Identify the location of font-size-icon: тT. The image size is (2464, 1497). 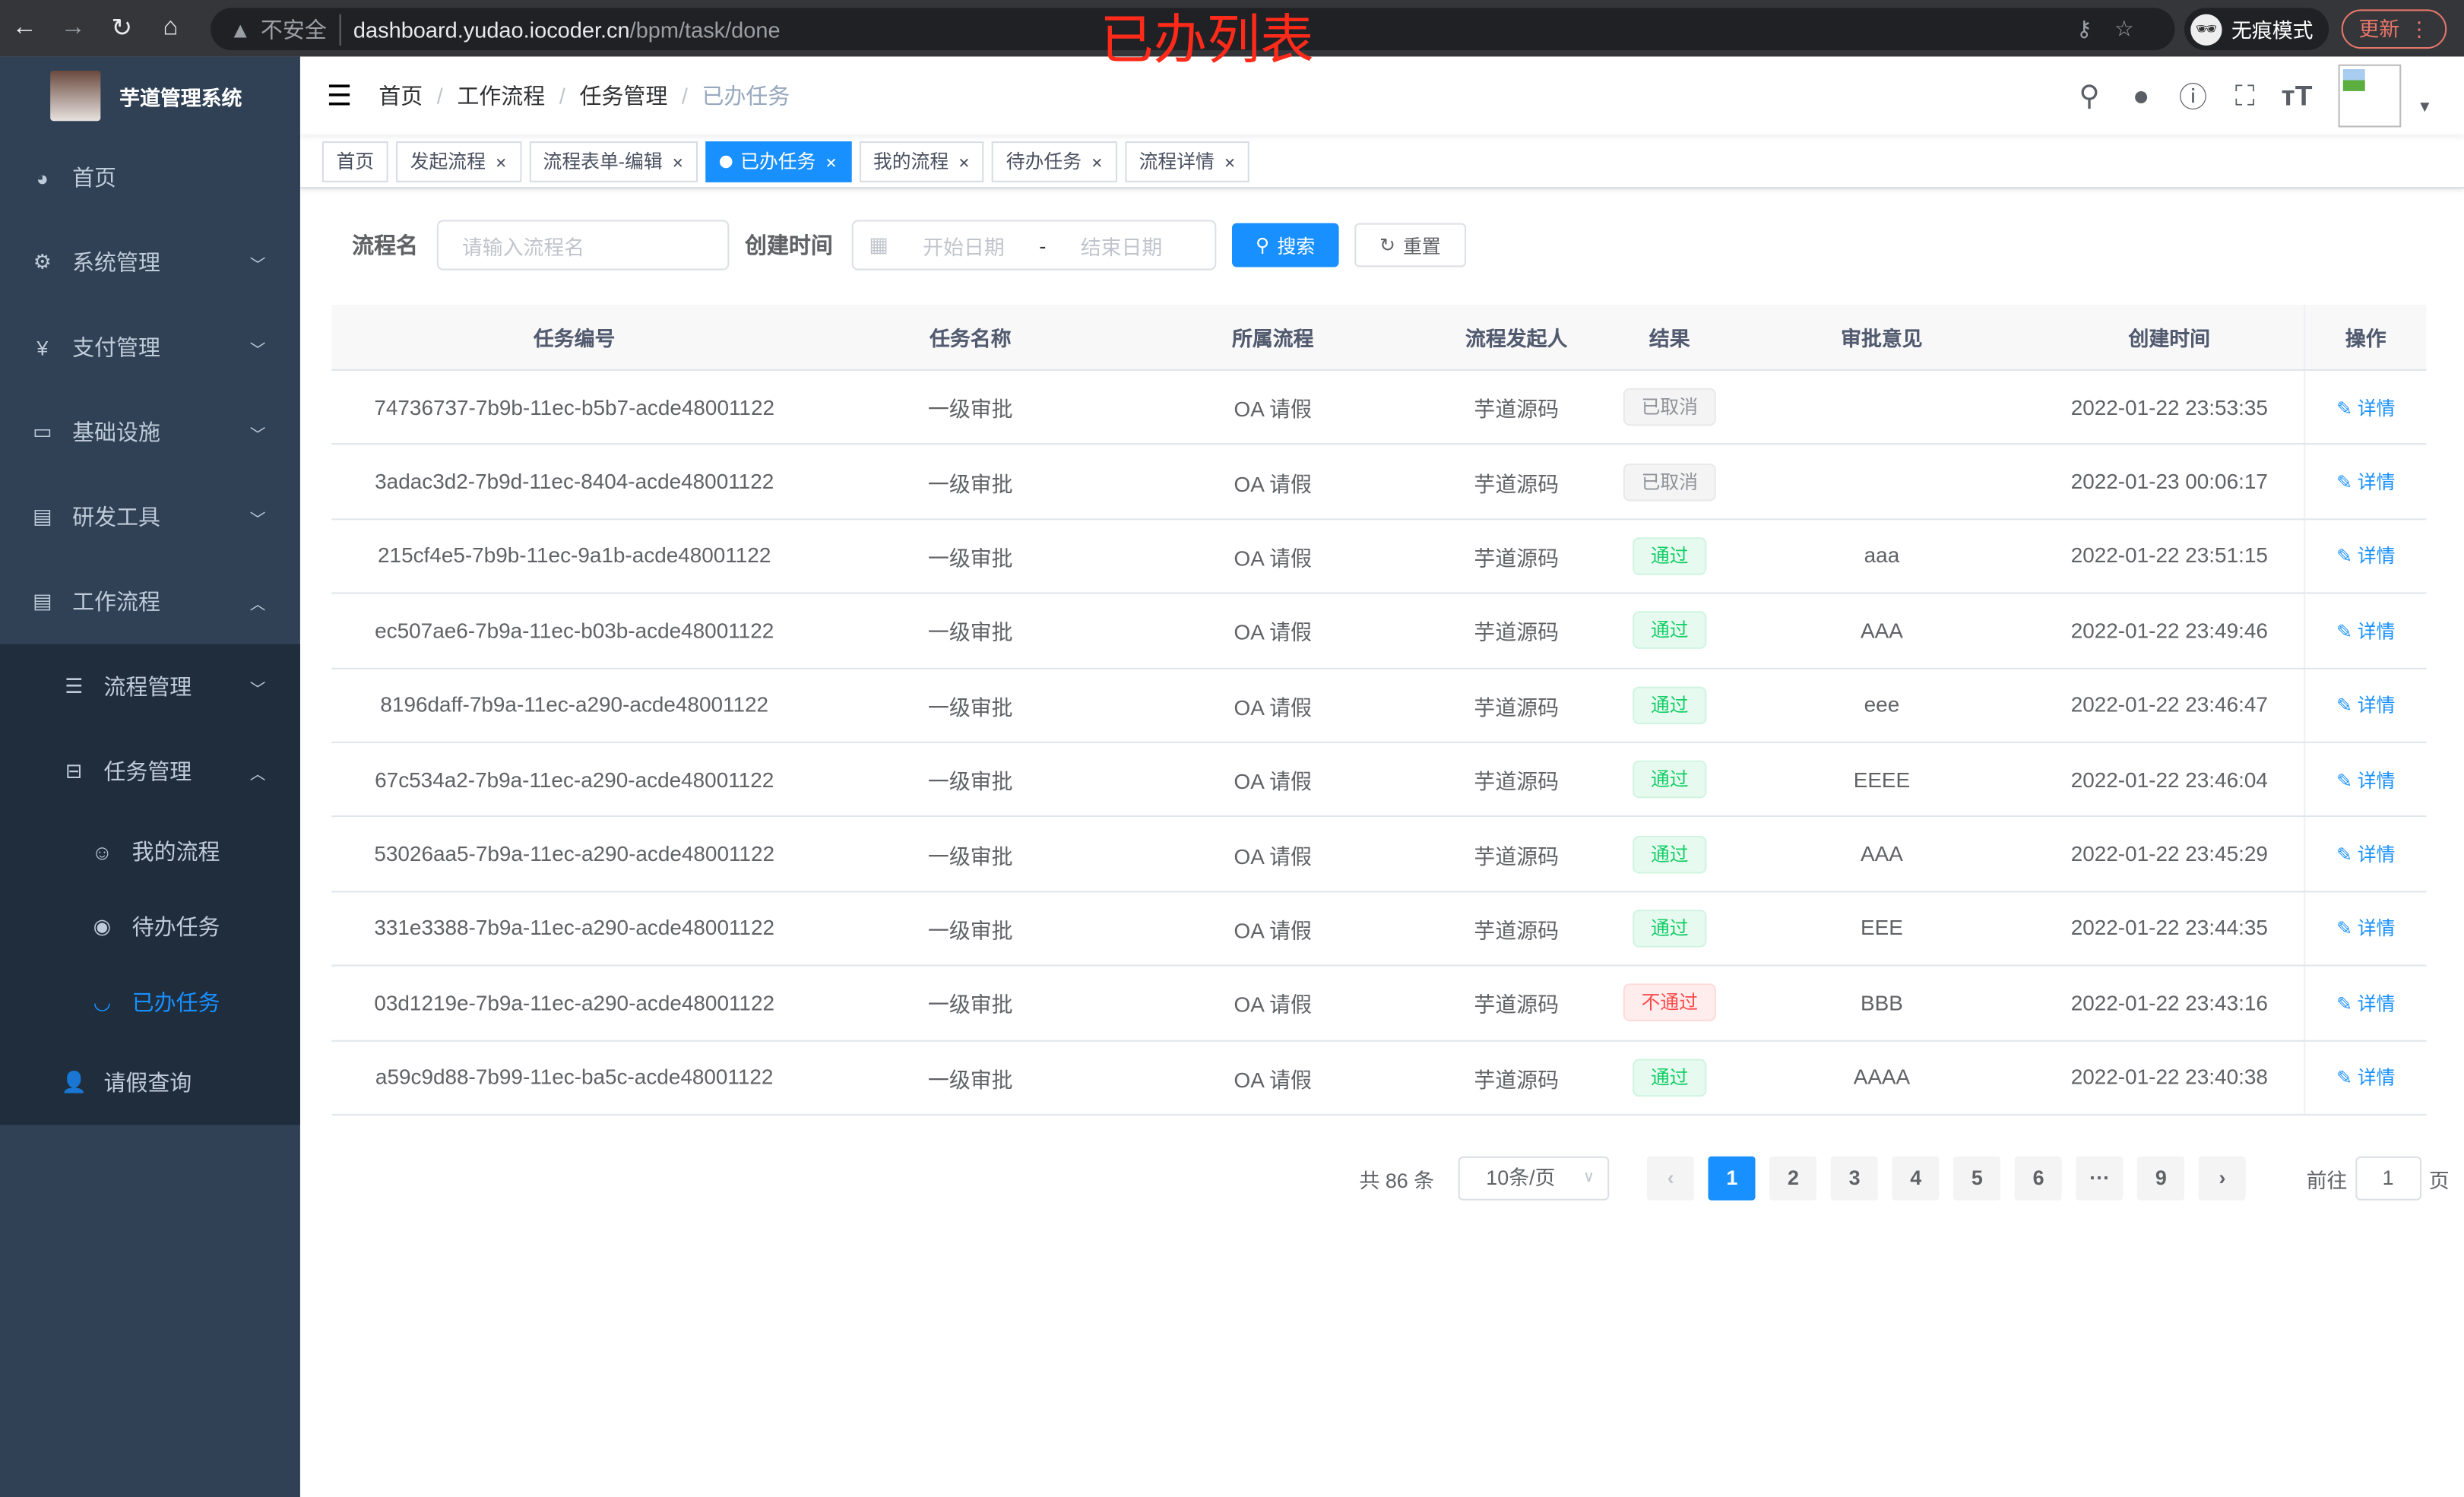
(2297, 95).